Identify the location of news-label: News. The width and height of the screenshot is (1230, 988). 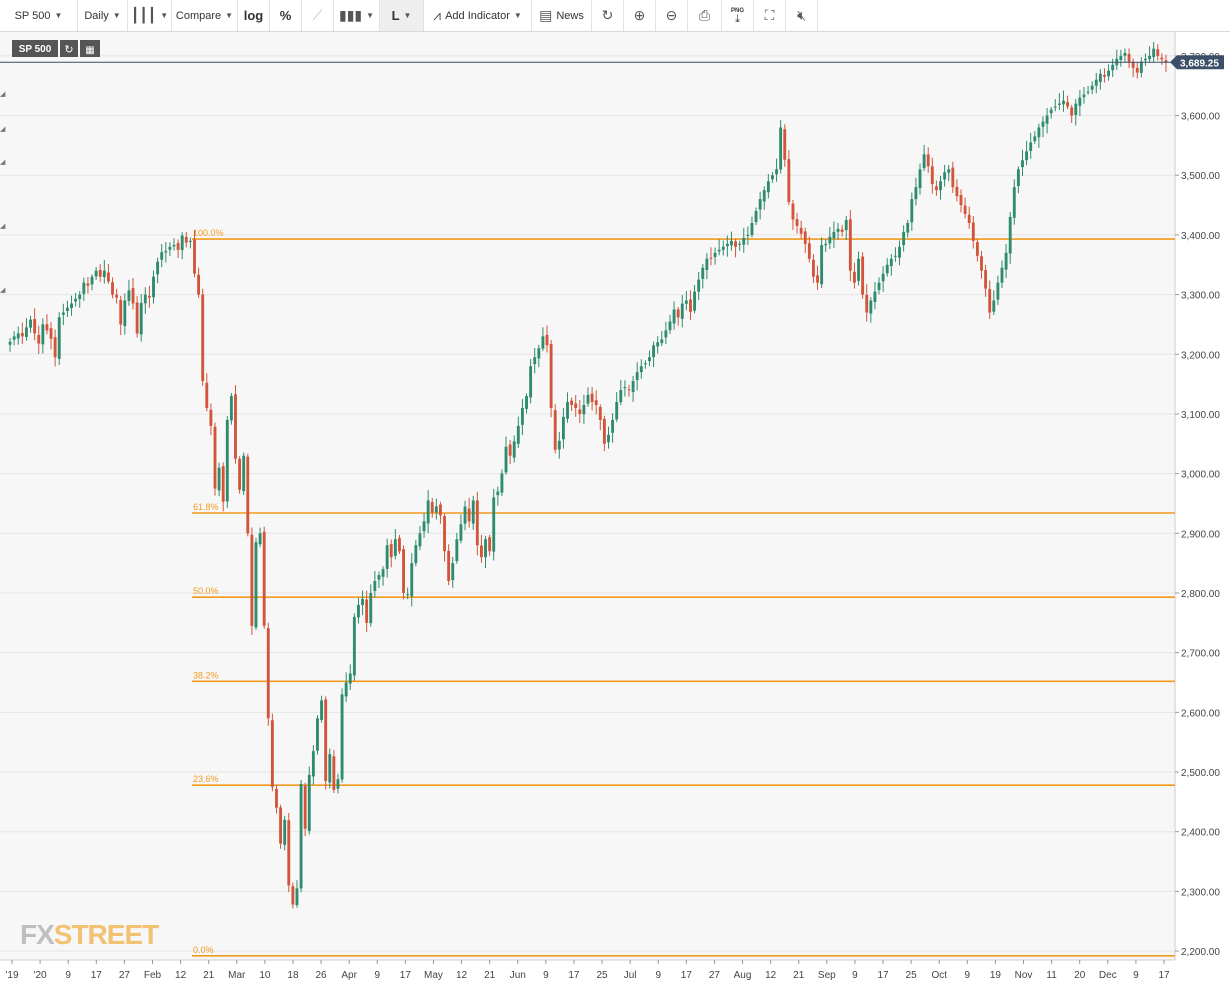
(570, 15).